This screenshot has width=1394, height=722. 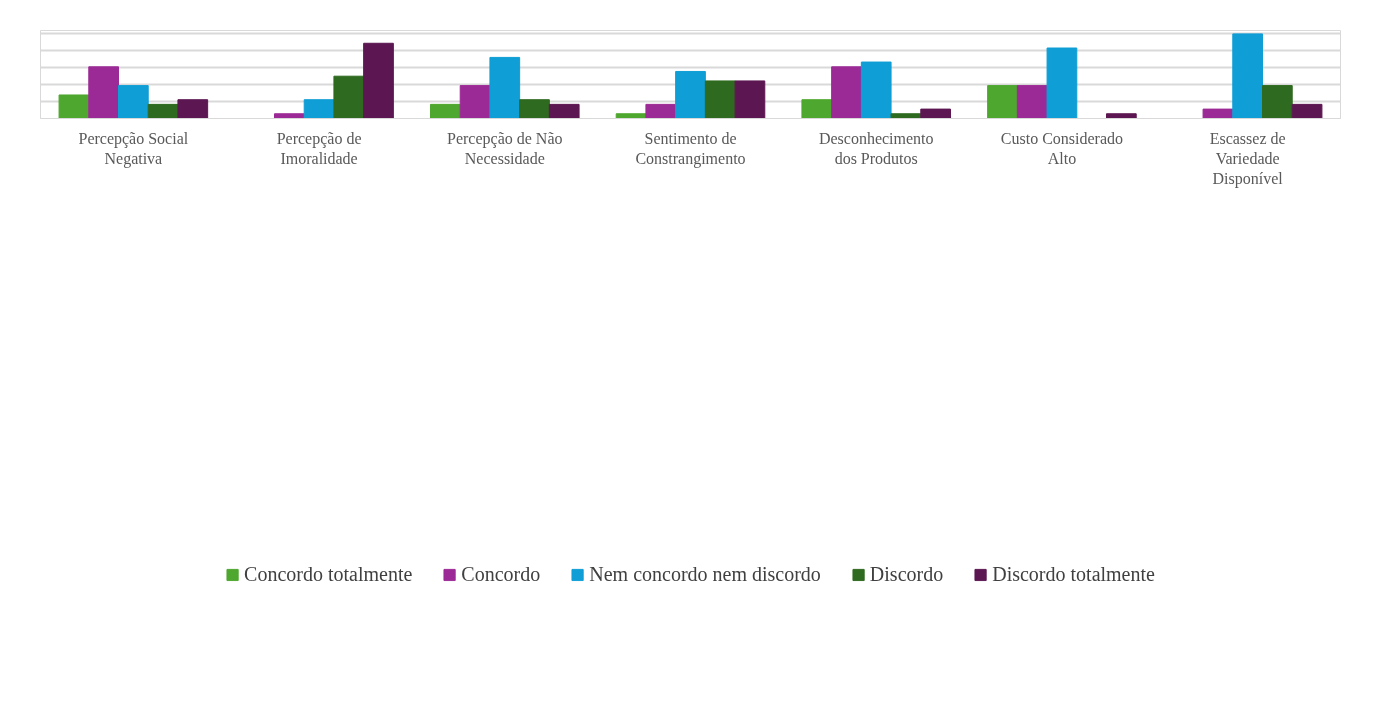 What do you see at coordinates (133, 148) in the screenshot?
I see `x-tick-label: Percepção Social Negativa` at bounding box center [133, 148].